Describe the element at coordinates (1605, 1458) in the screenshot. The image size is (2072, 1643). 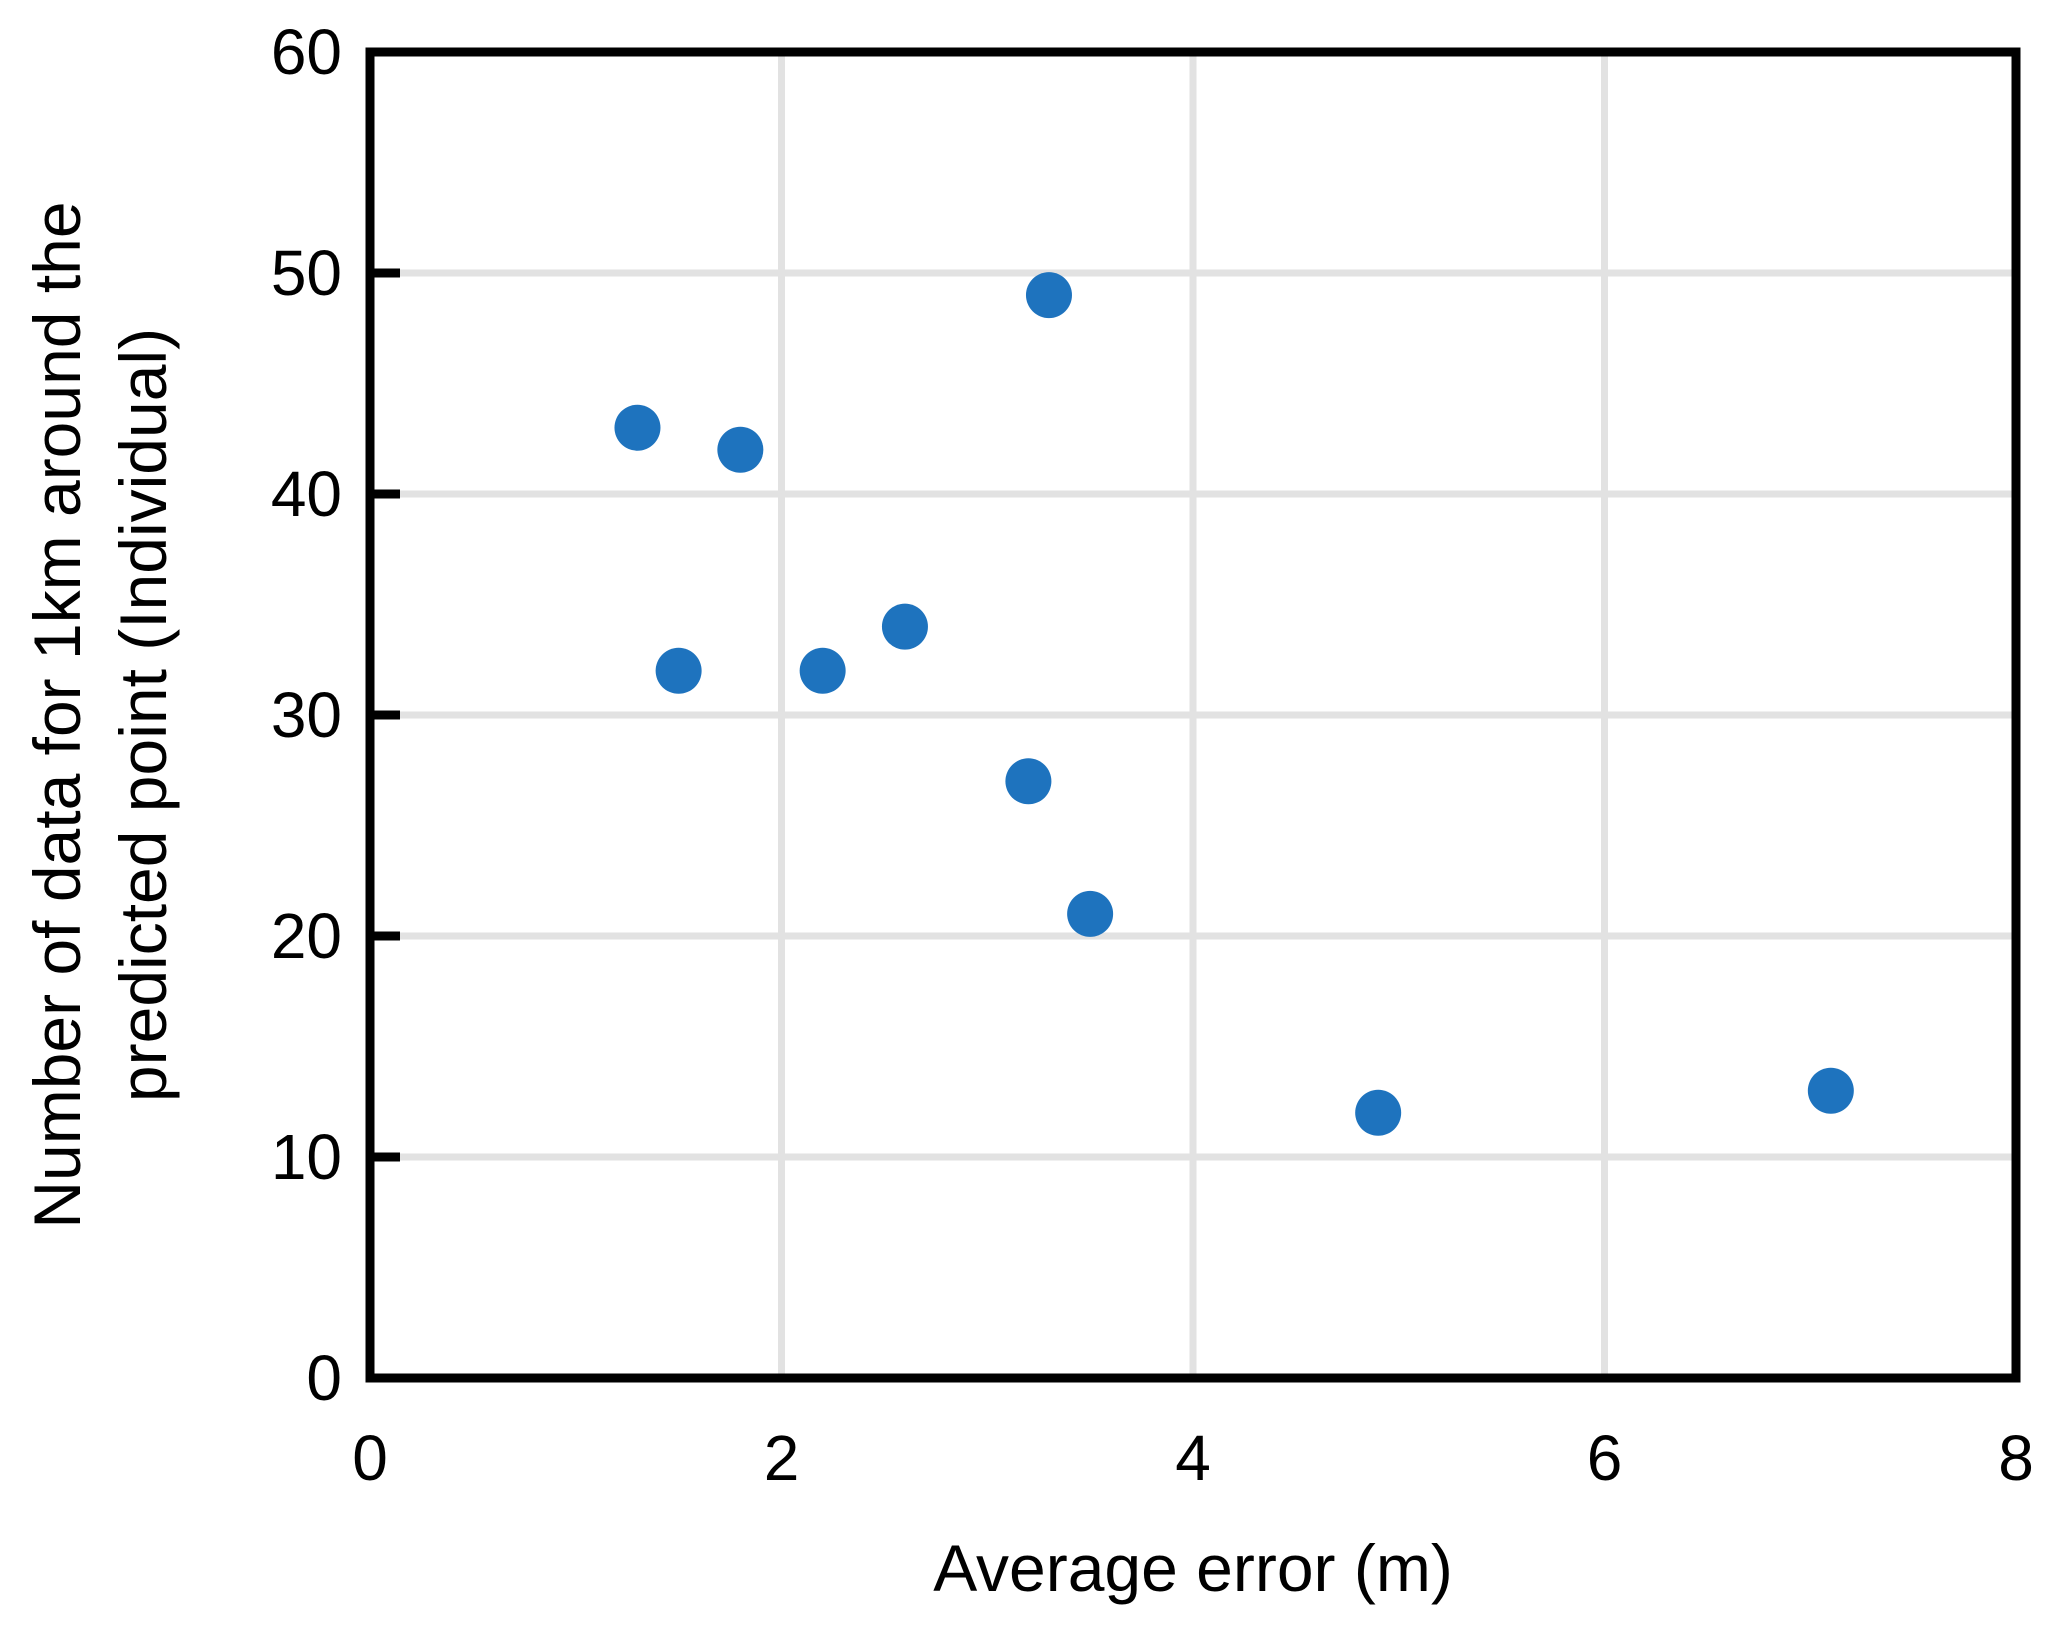
I see `x-tick-label: 6` at that location.